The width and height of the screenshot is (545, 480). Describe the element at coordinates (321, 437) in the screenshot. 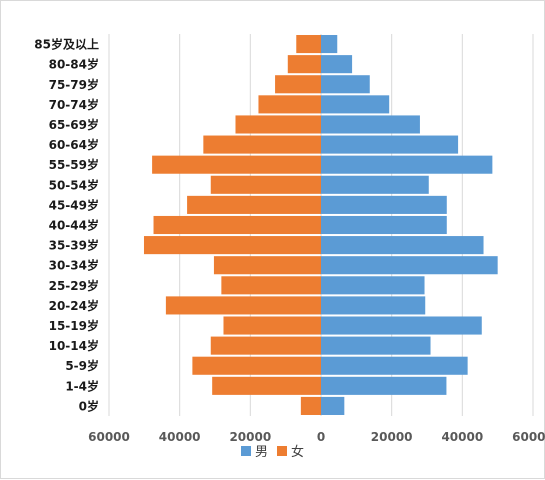

I see `x-tick-label: 0` at that location.